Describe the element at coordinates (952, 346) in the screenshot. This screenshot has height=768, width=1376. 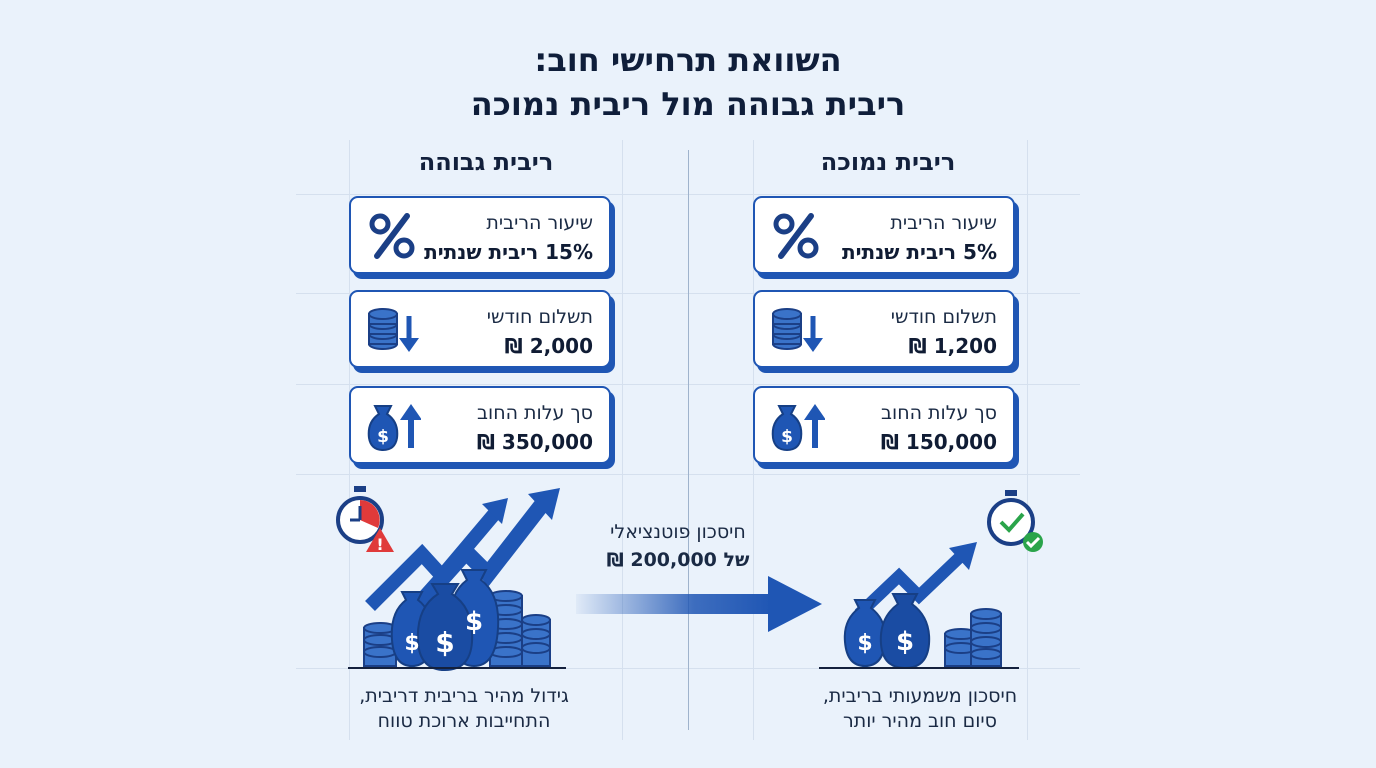
I see `card-value: 1,200 ₪` at that location.